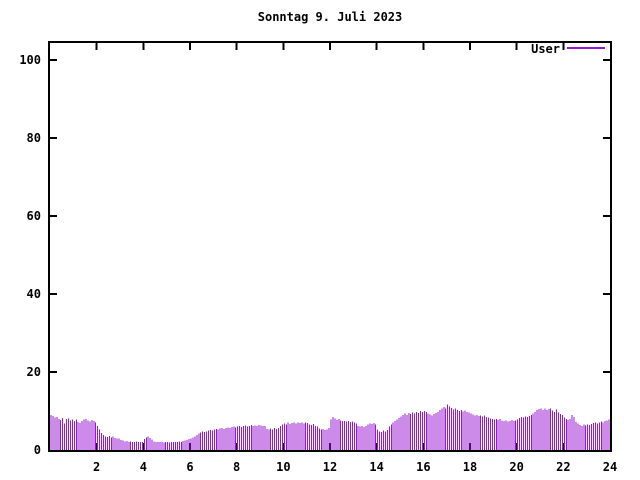  I want to click on x-tick-label: 22, so click(563, 467).